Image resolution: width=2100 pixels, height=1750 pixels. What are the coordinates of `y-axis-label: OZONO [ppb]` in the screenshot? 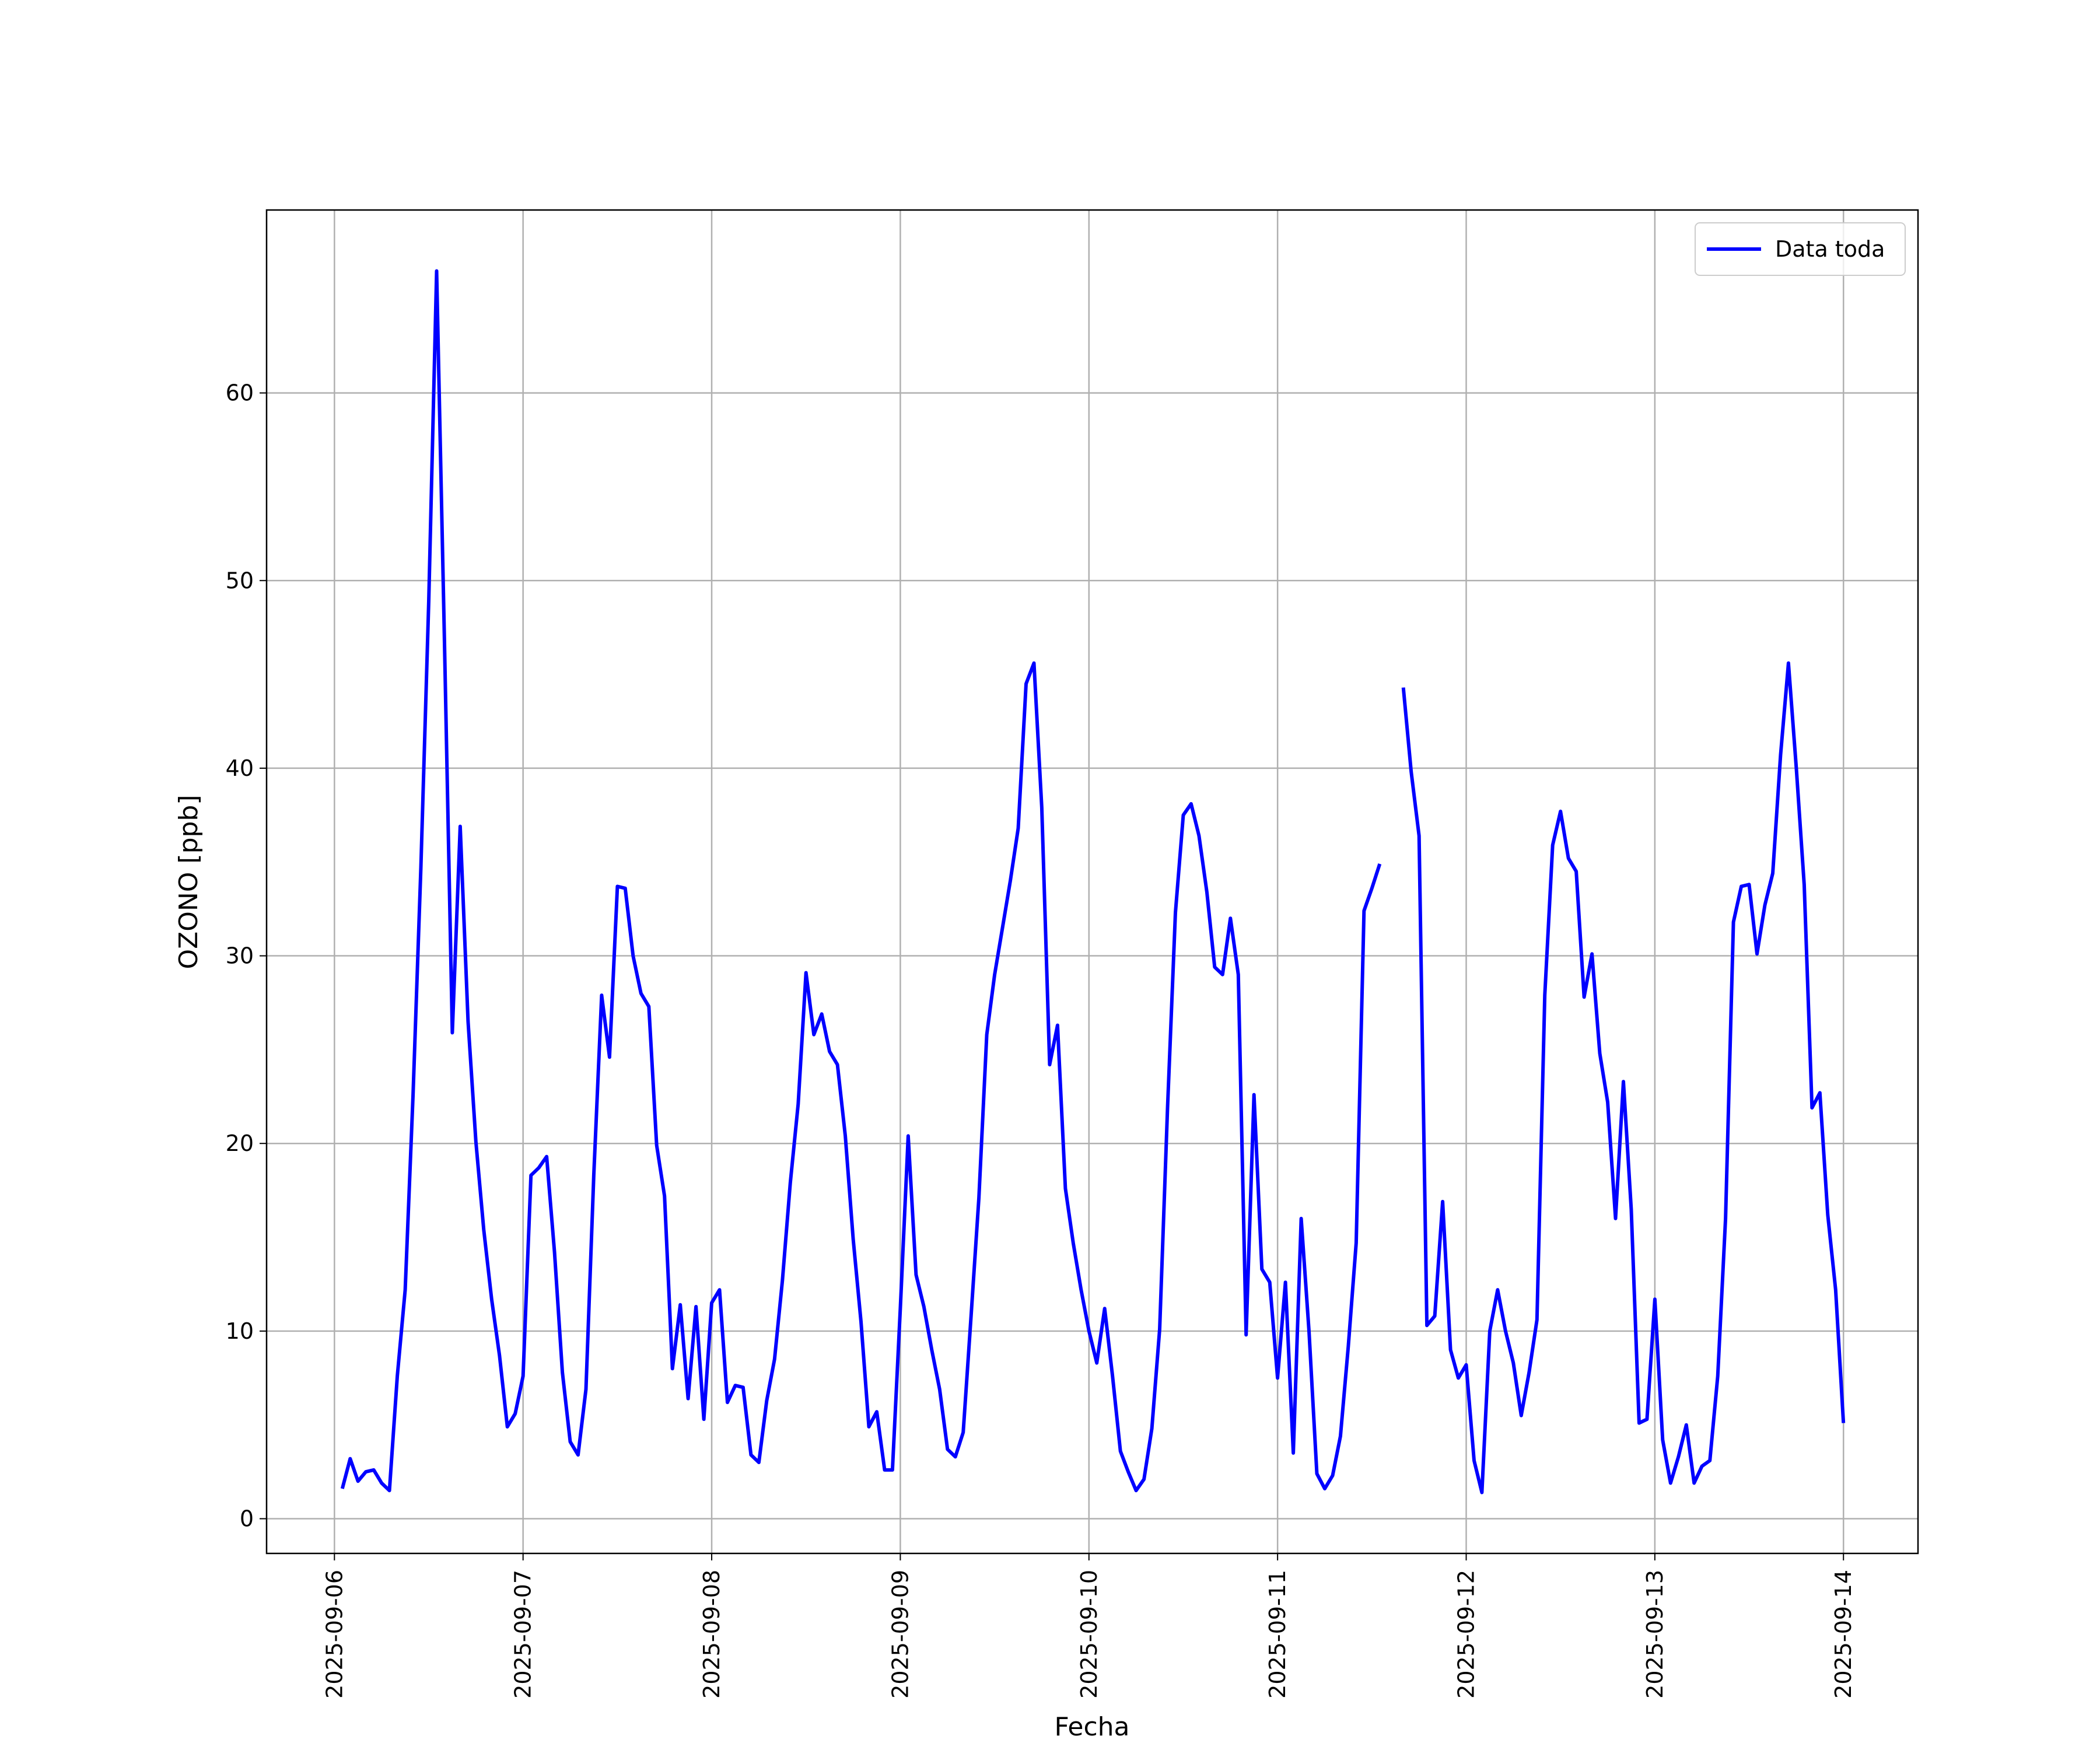 It's located at (189, 881).